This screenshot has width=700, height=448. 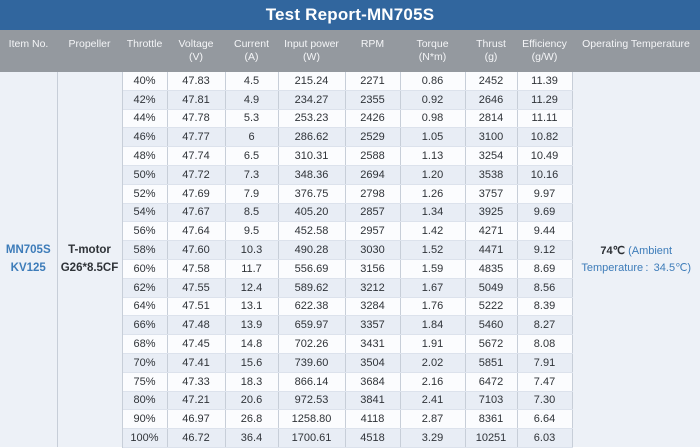 What do you see at coordinates (433, 250) in the screenshot?
I see `torque-cell: 1.52` at bounding box center [433, 250].